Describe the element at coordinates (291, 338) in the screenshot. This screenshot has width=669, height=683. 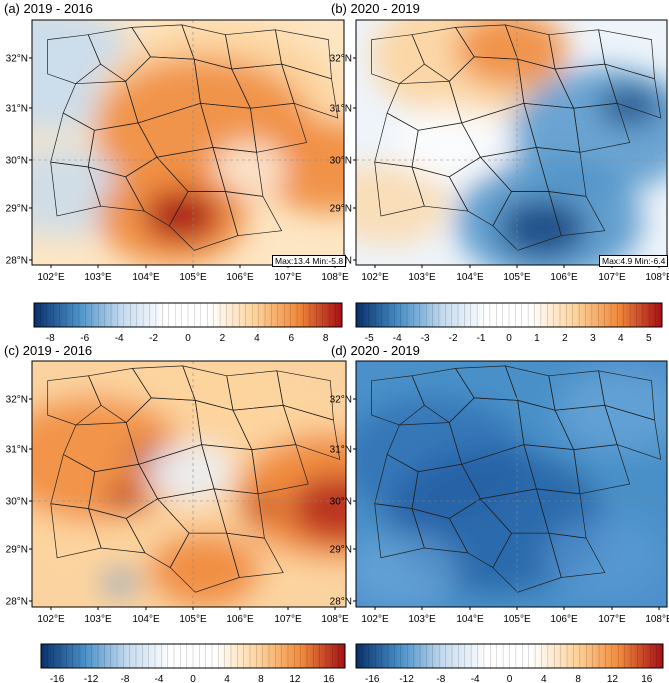
I see `colorbar-label: 6` at that location.